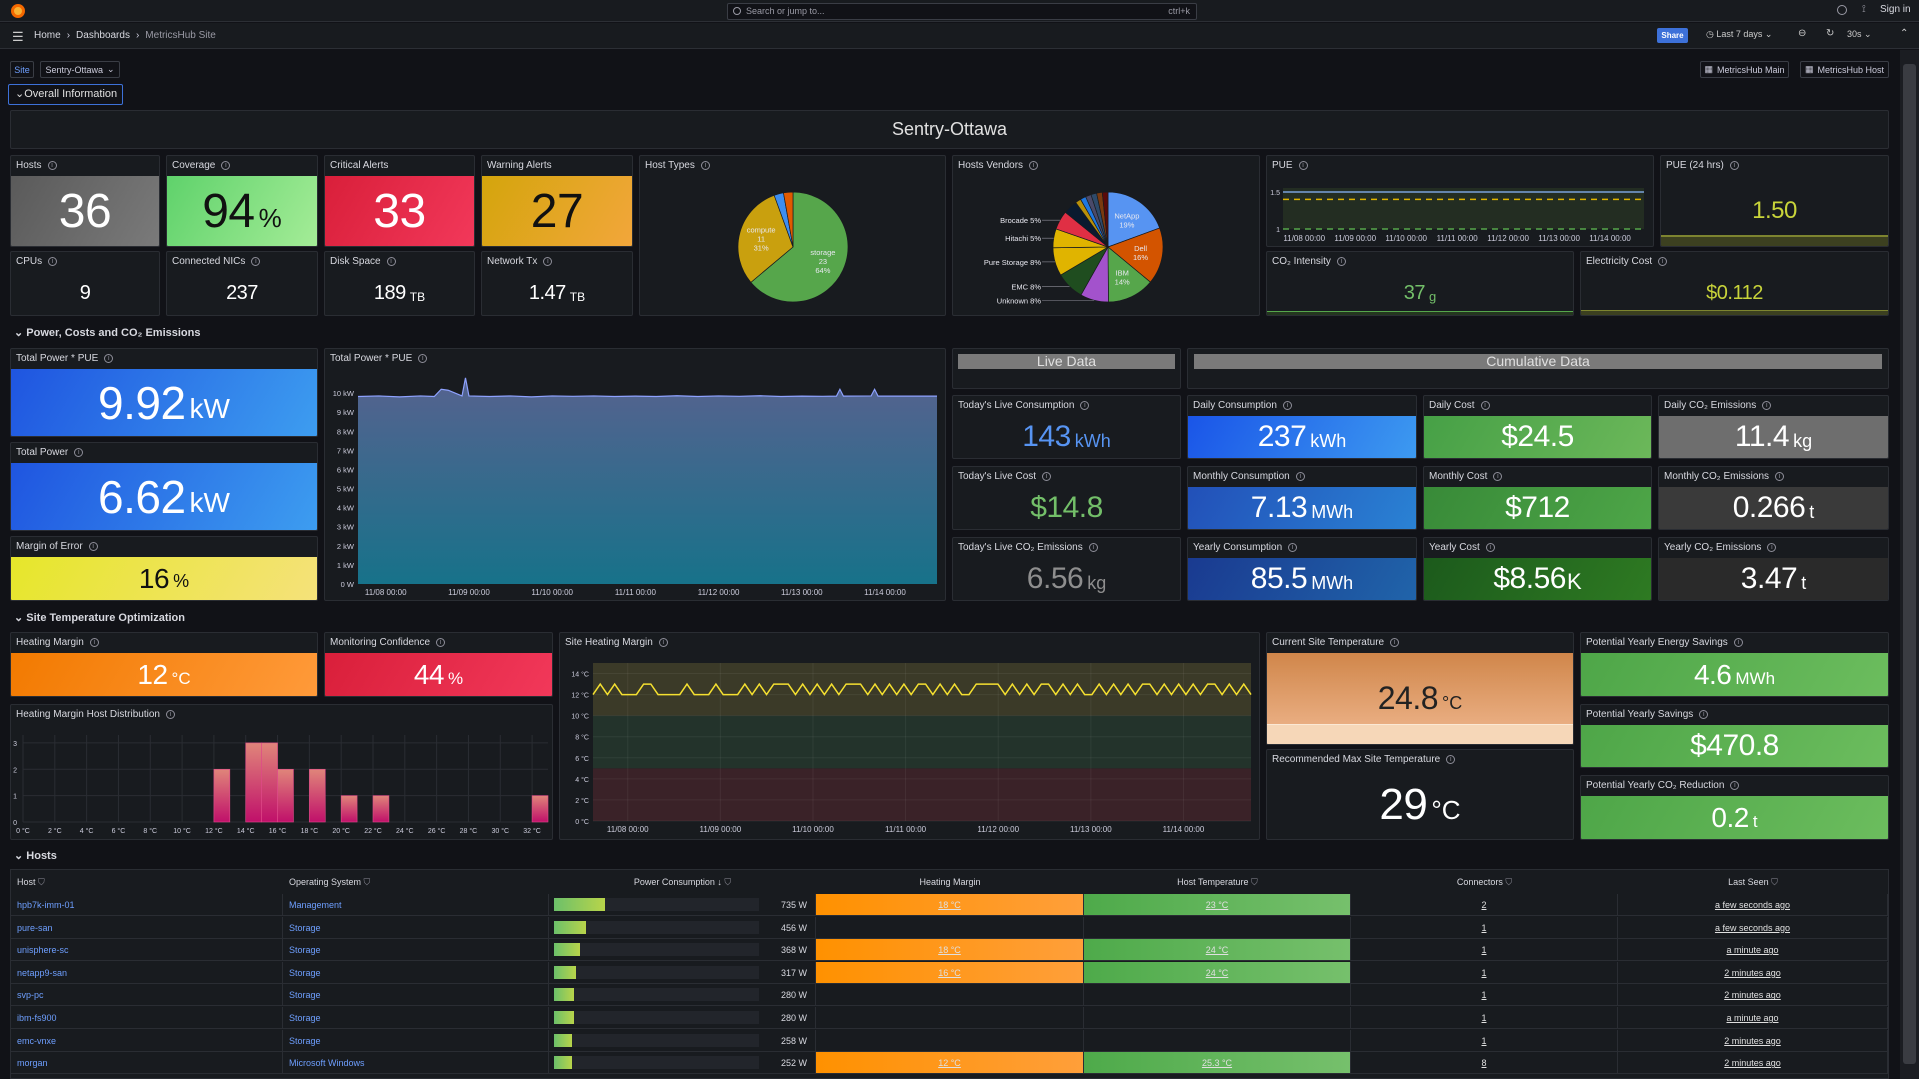 Image resolution: width=1919 pixels, height=1079 pixels. What do you see at coordinates (18, 11) in the screenshot?
I see `grafana-logo-icon` at bounding box center [18, 11].